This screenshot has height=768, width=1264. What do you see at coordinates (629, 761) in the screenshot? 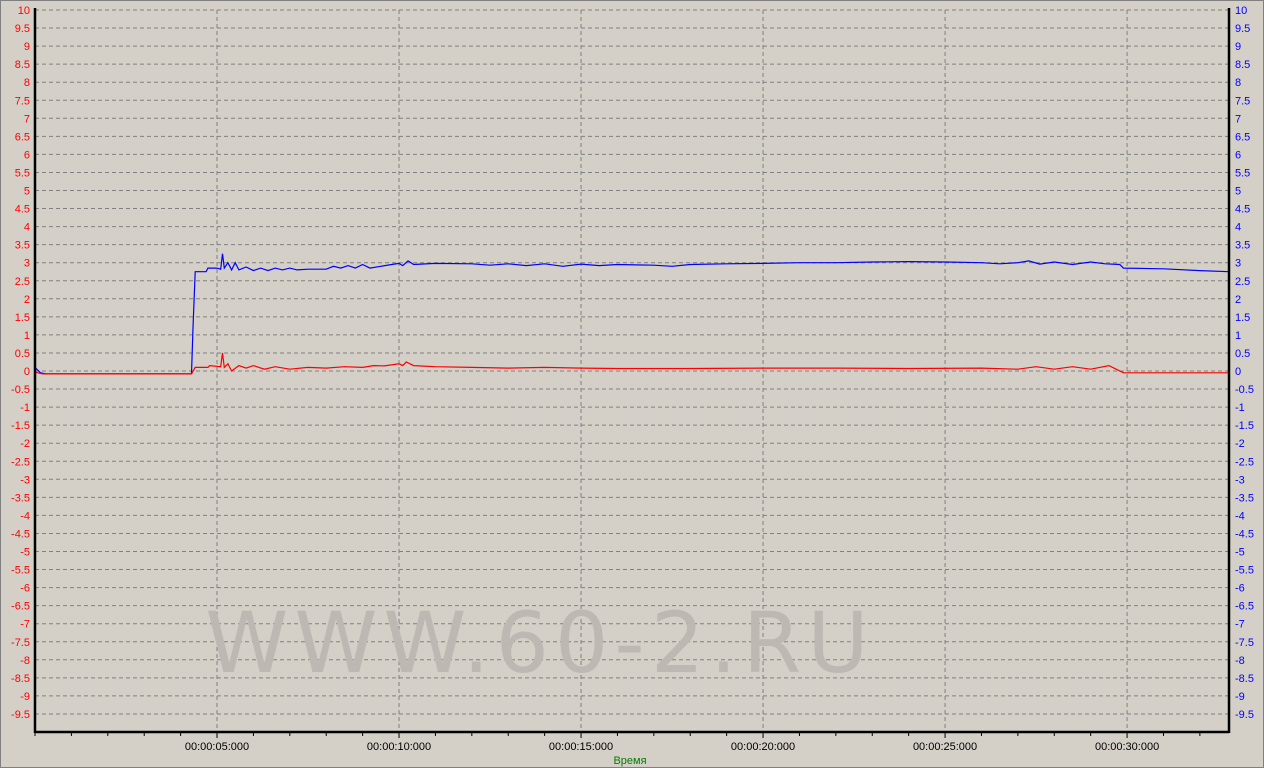
I see `x-axis-label: Время` at bounding box center [629, 761].